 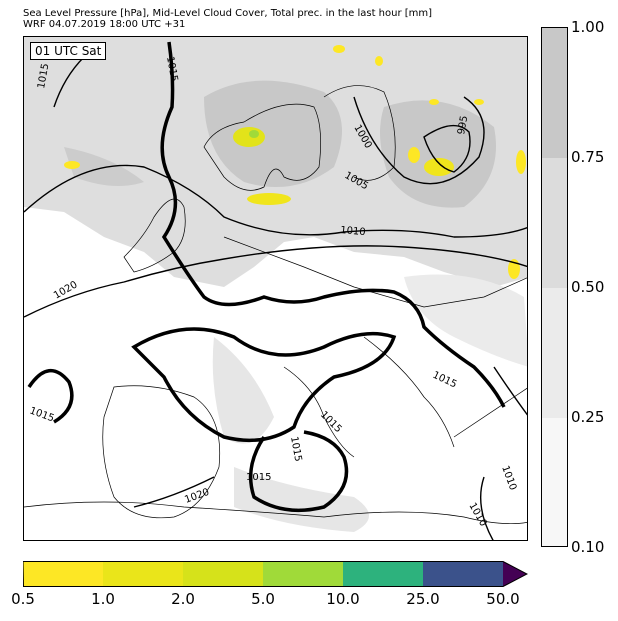 What do you see at coordinates (23, 599) in the screenshot?
I see `precip-tick: 0.5` at bounding box center [23, 599].